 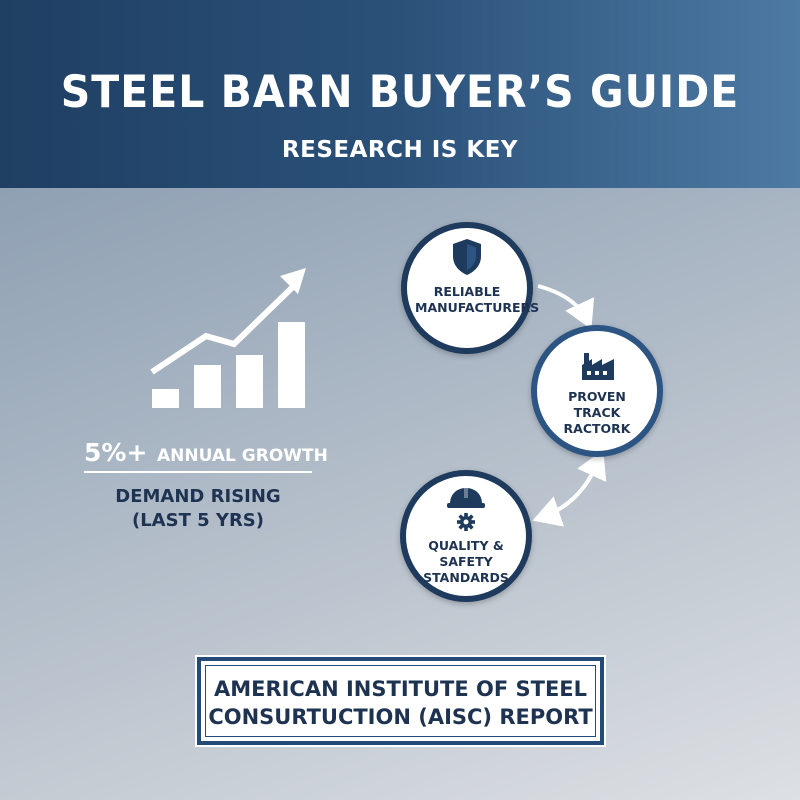 What do you see at coordinates (597, 396) in the screenshot?
I see `step-label-line: PROVEN` at bounding box center [597, 396].